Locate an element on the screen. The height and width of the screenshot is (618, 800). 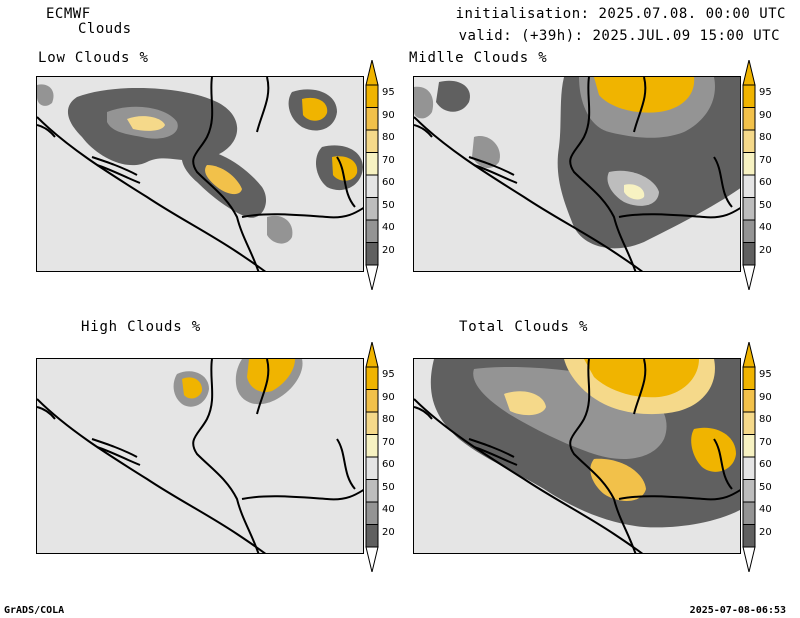
map-total-clouds-svg is located at coordinates (577, 456).